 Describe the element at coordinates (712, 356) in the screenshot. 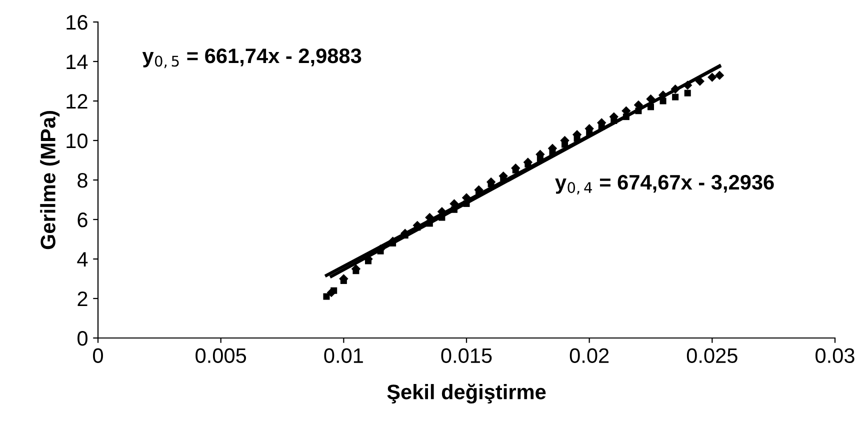

I see `x-tick-label: 0.025` at that location.